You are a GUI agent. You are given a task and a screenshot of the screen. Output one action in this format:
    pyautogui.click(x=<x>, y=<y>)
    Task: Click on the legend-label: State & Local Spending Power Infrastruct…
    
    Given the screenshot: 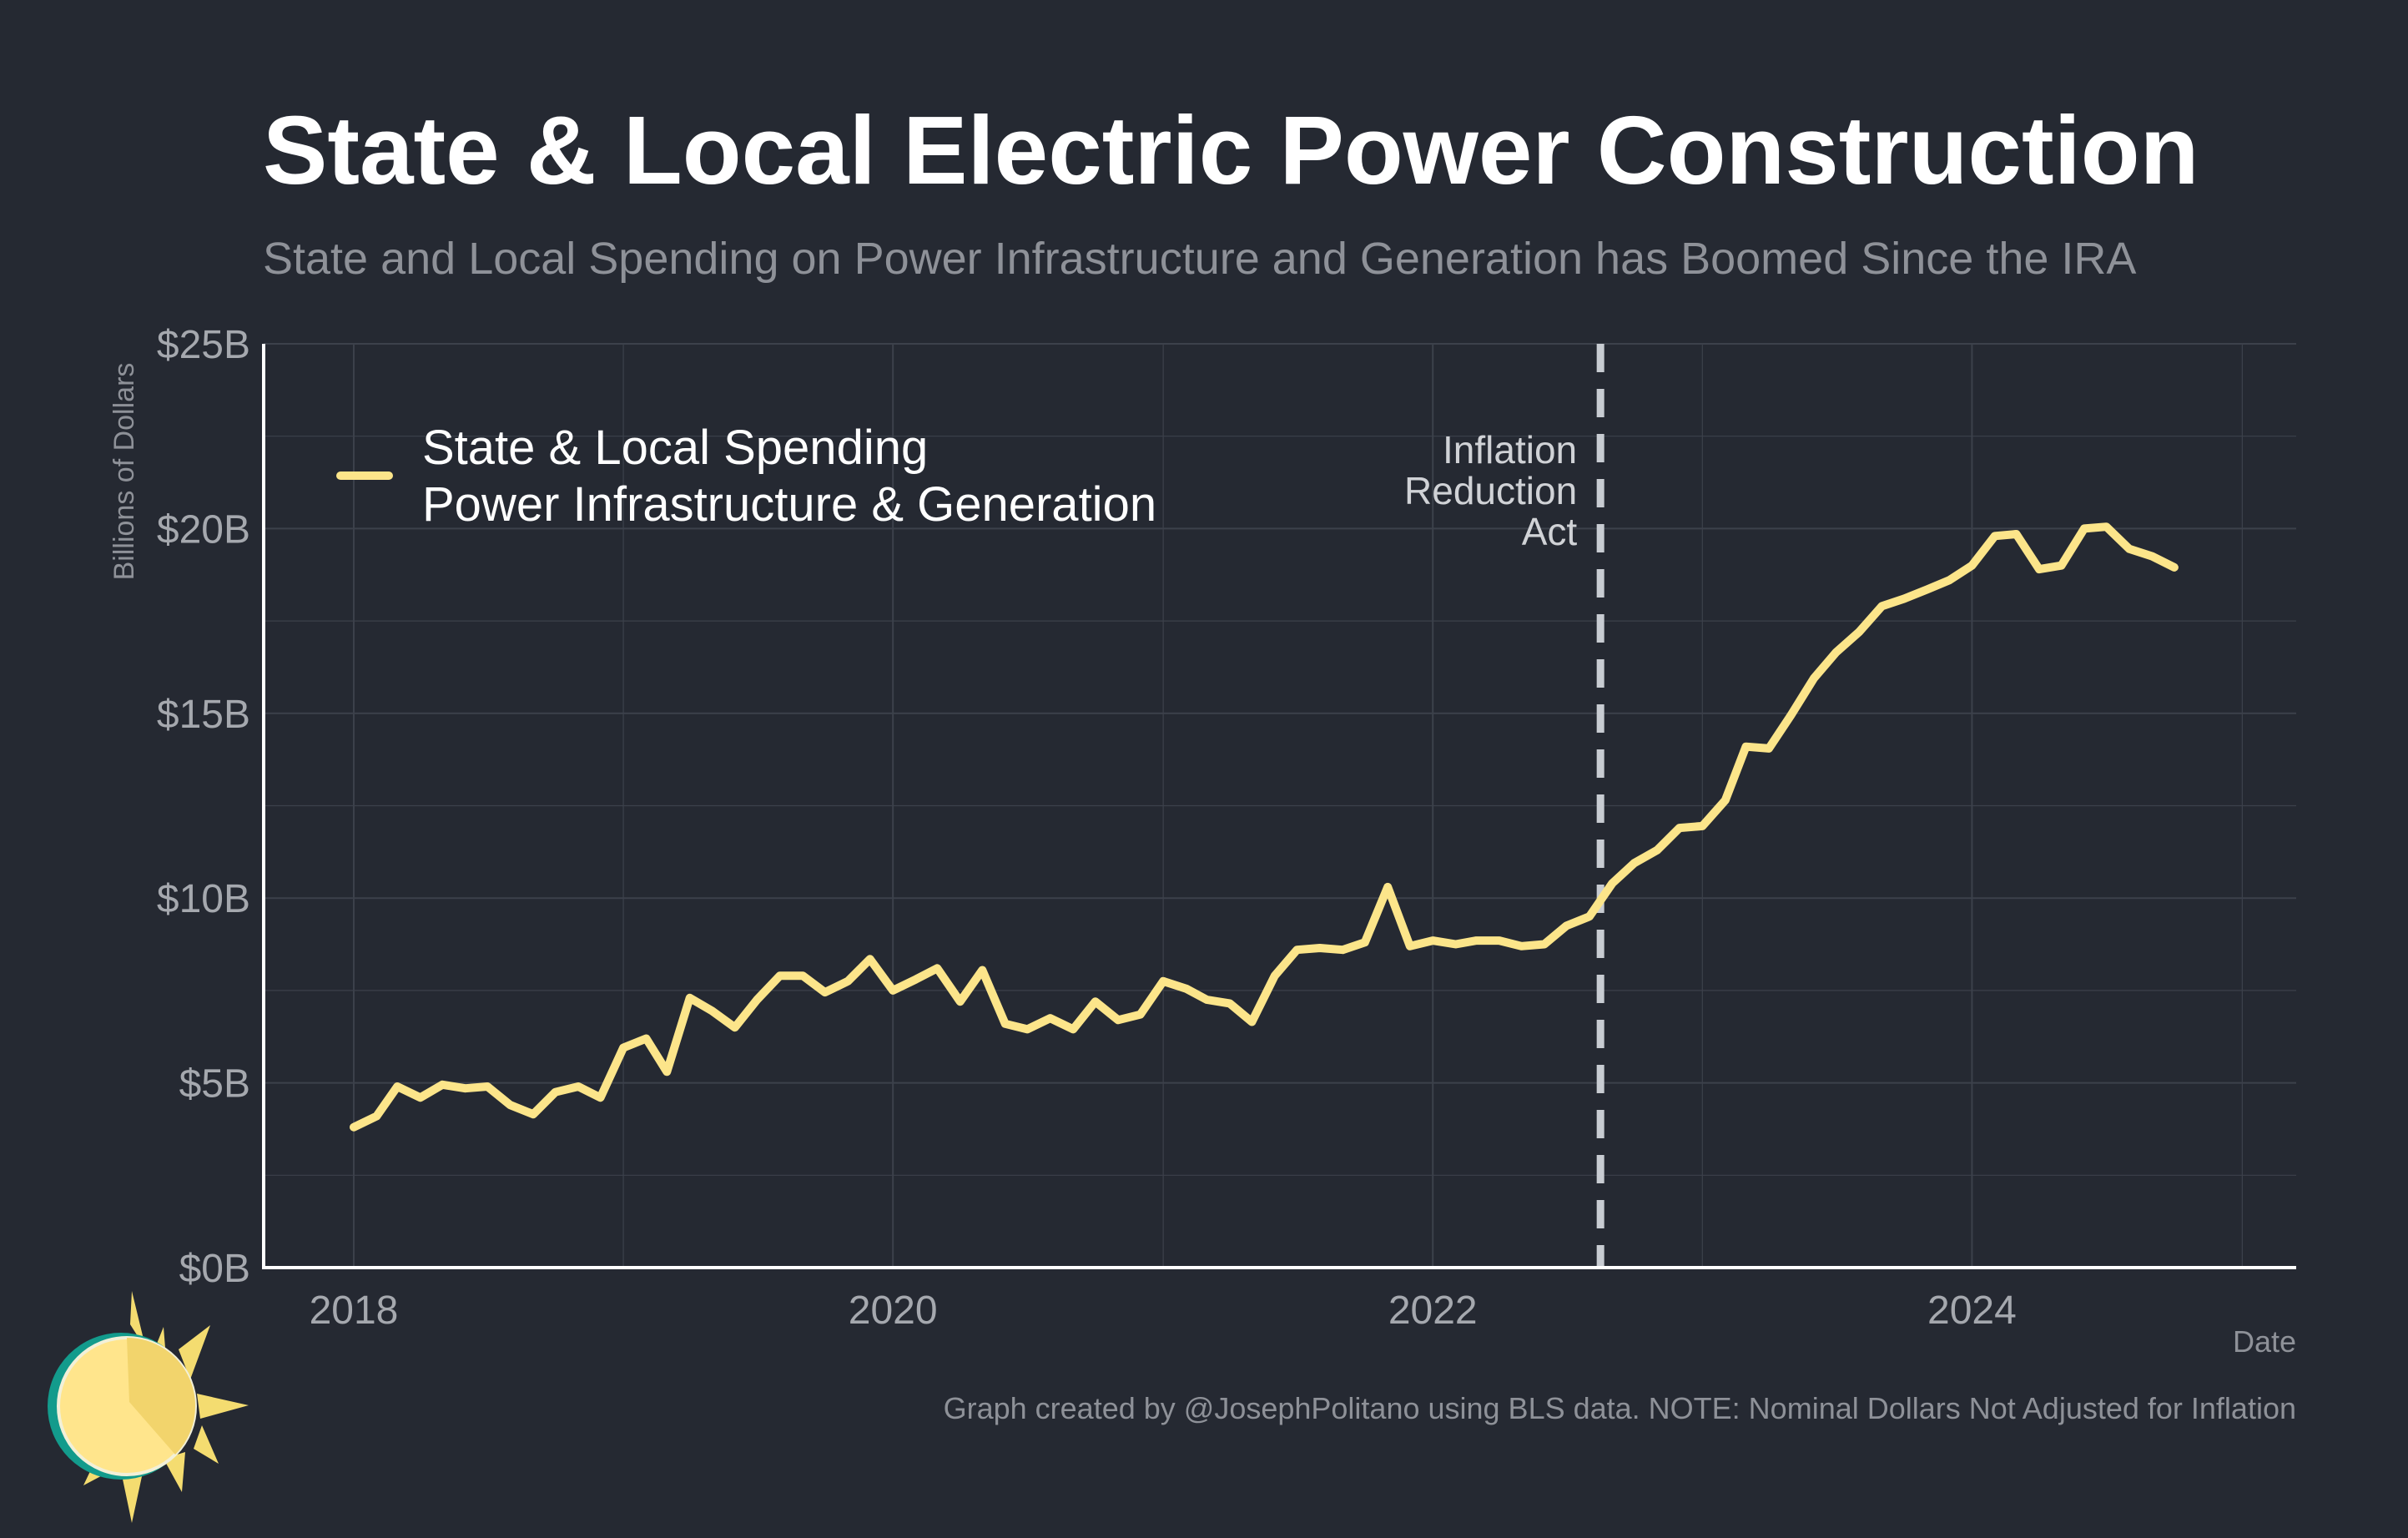 What is the action you would take?
    pyautogui.click(x=789, y=476)
    